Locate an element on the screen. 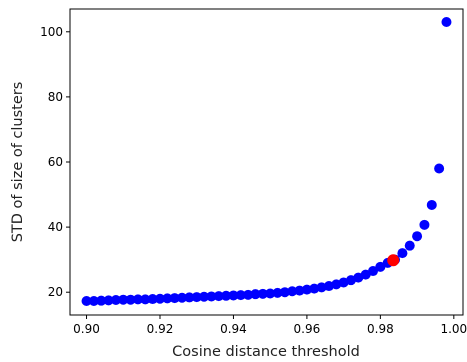  x-tick-label: 0.90 is located at coordinates (86, 329).